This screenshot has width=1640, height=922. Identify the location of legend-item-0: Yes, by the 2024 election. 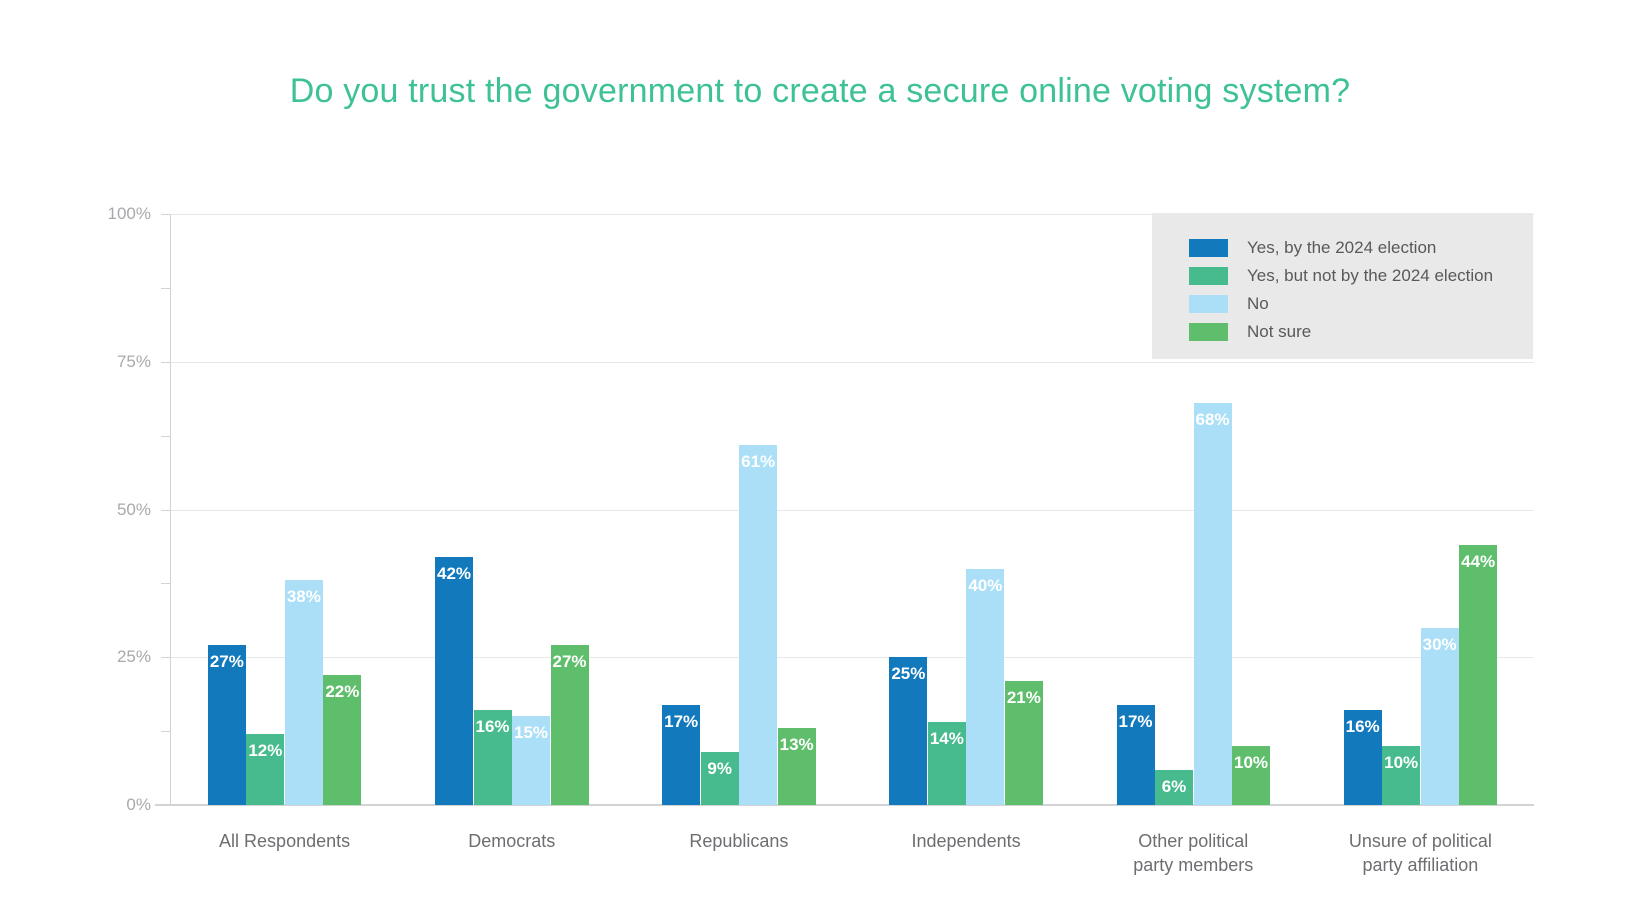
(1361, 248).